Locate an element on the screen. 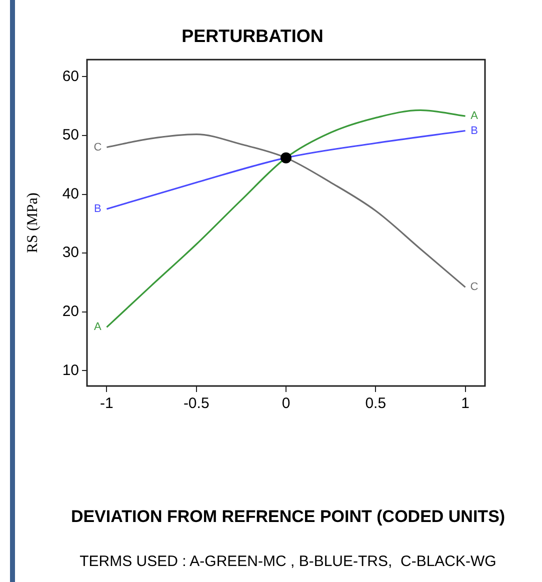 The image size is (542, 582). x-tick-label: 1 is located at coordinates (465, 403).